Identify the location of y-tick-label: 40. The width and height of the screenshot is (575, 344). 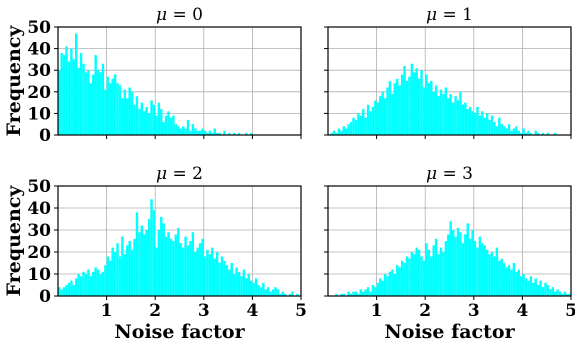
(39, 50).